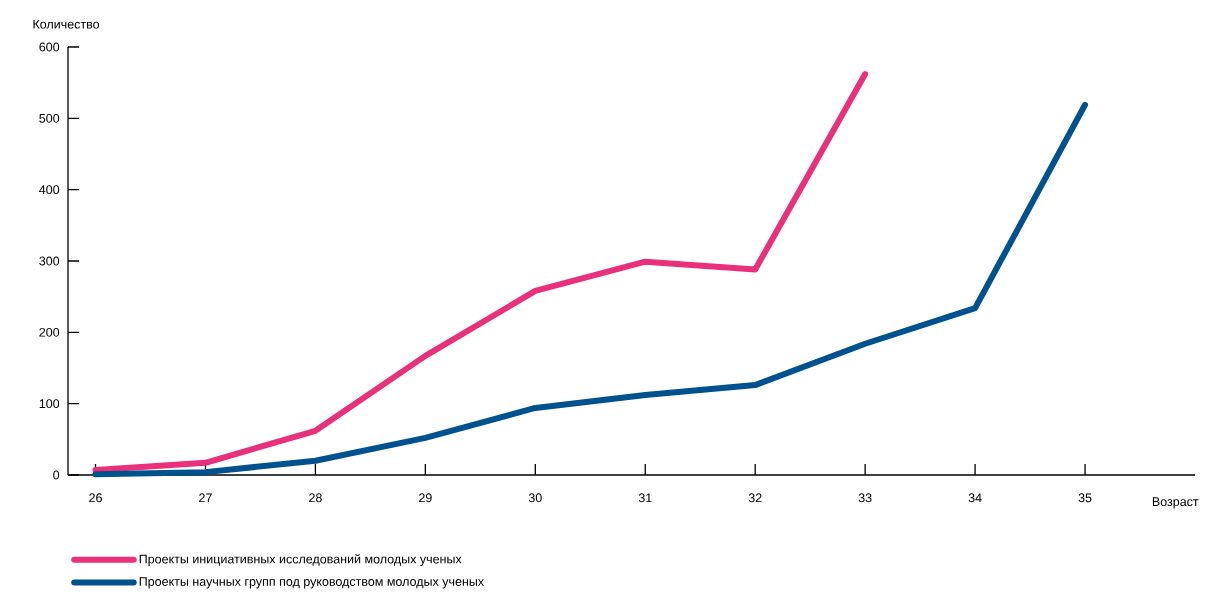 This screenshot has height=597, width=1208. Describe the element at coordinates (49, 118) in the screenshot. I see `y-tick-label: 500` at that location.